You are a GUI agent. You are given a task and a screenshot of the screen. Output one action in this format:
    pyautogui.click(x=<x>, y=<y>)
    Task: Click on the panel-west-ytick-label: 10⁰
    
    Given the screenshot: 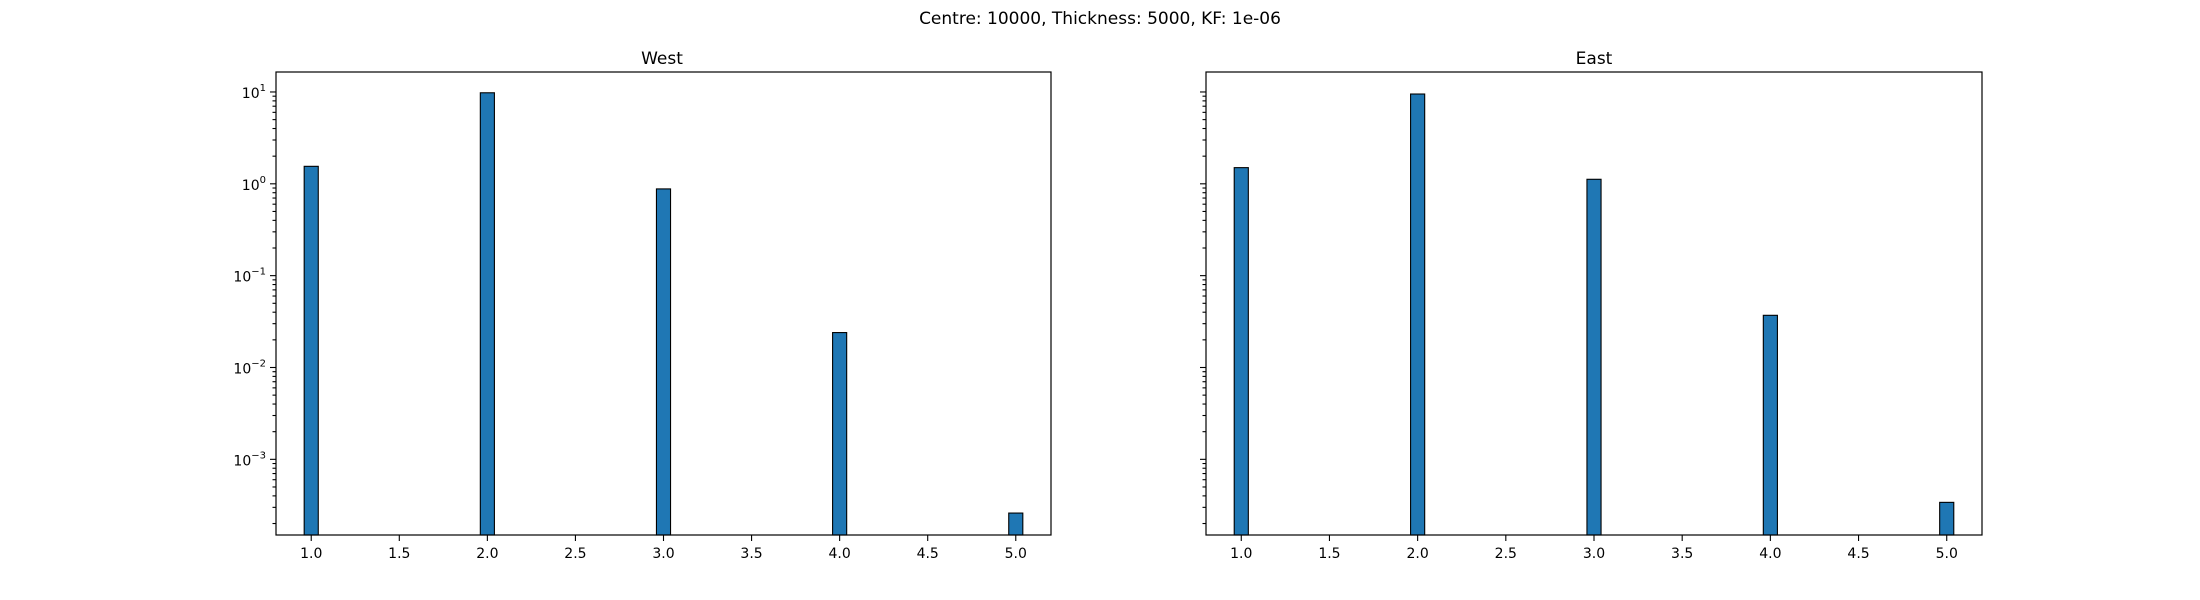 What is the action you would take?
    pyautogui.click(x=254, y=184)
    